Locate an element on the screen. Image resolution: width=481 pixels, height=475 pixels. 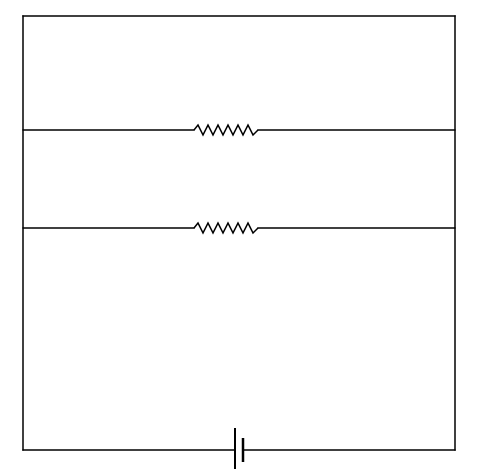
battery-branch is located at coordinates (239, 448).